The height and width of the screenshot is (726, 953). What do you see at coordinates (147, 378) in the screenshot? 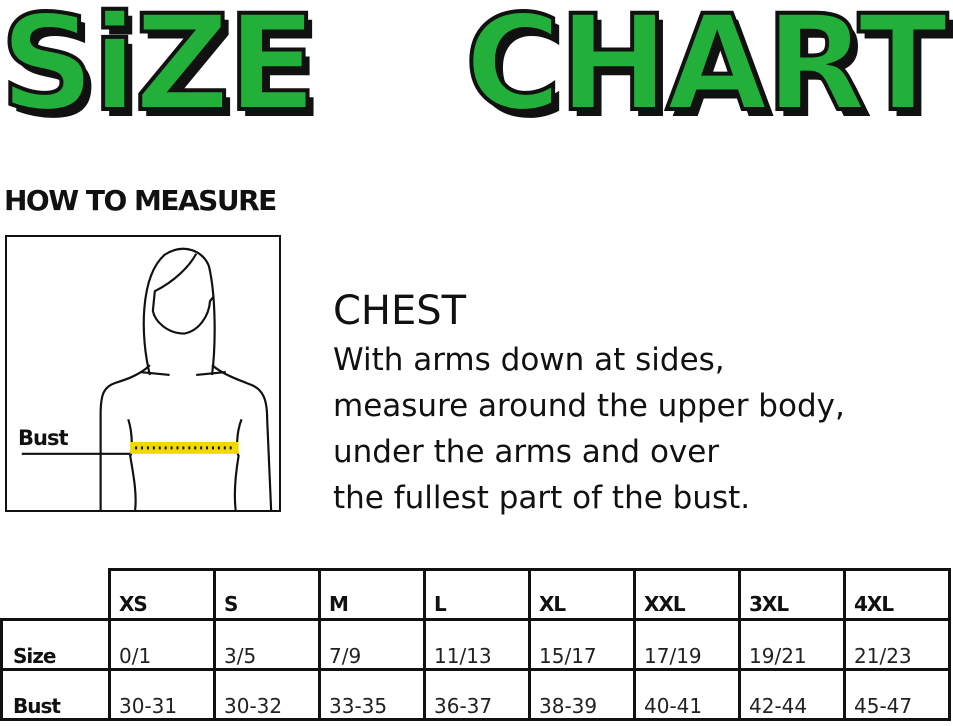
I see `woman-figure-icon` at bounding box center [147, 378].